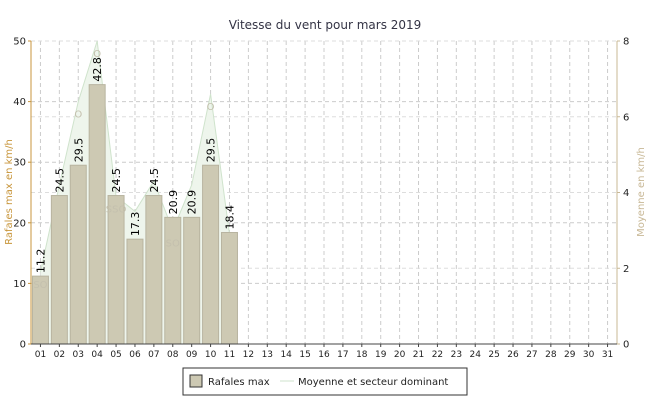  What do you see at coordinates (40, 261) in the screenshot?
I see `value-label: 11.2` at bounding box center [40, 261].